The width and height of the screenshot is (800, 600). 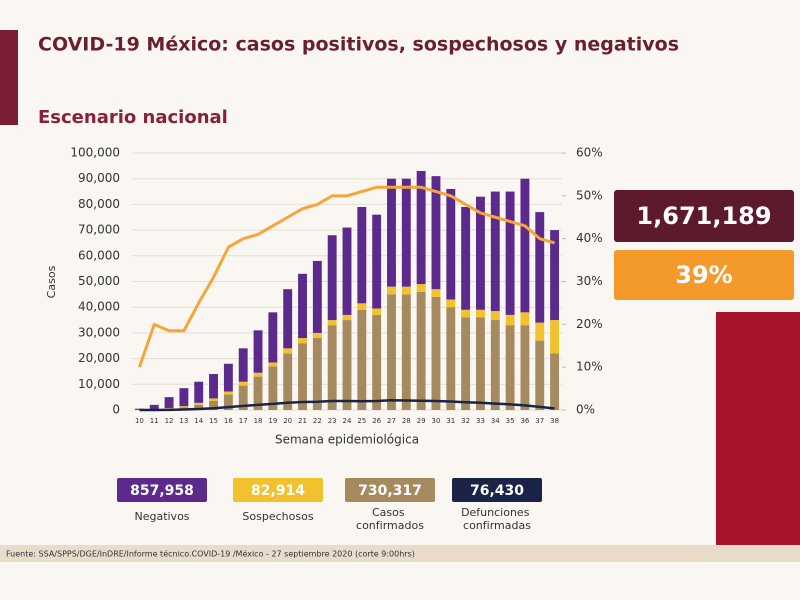 What do you see at coordinates (228, 421) in the screenshot?
I see `x-tick-label: 16` at bounding box center [228, 421].